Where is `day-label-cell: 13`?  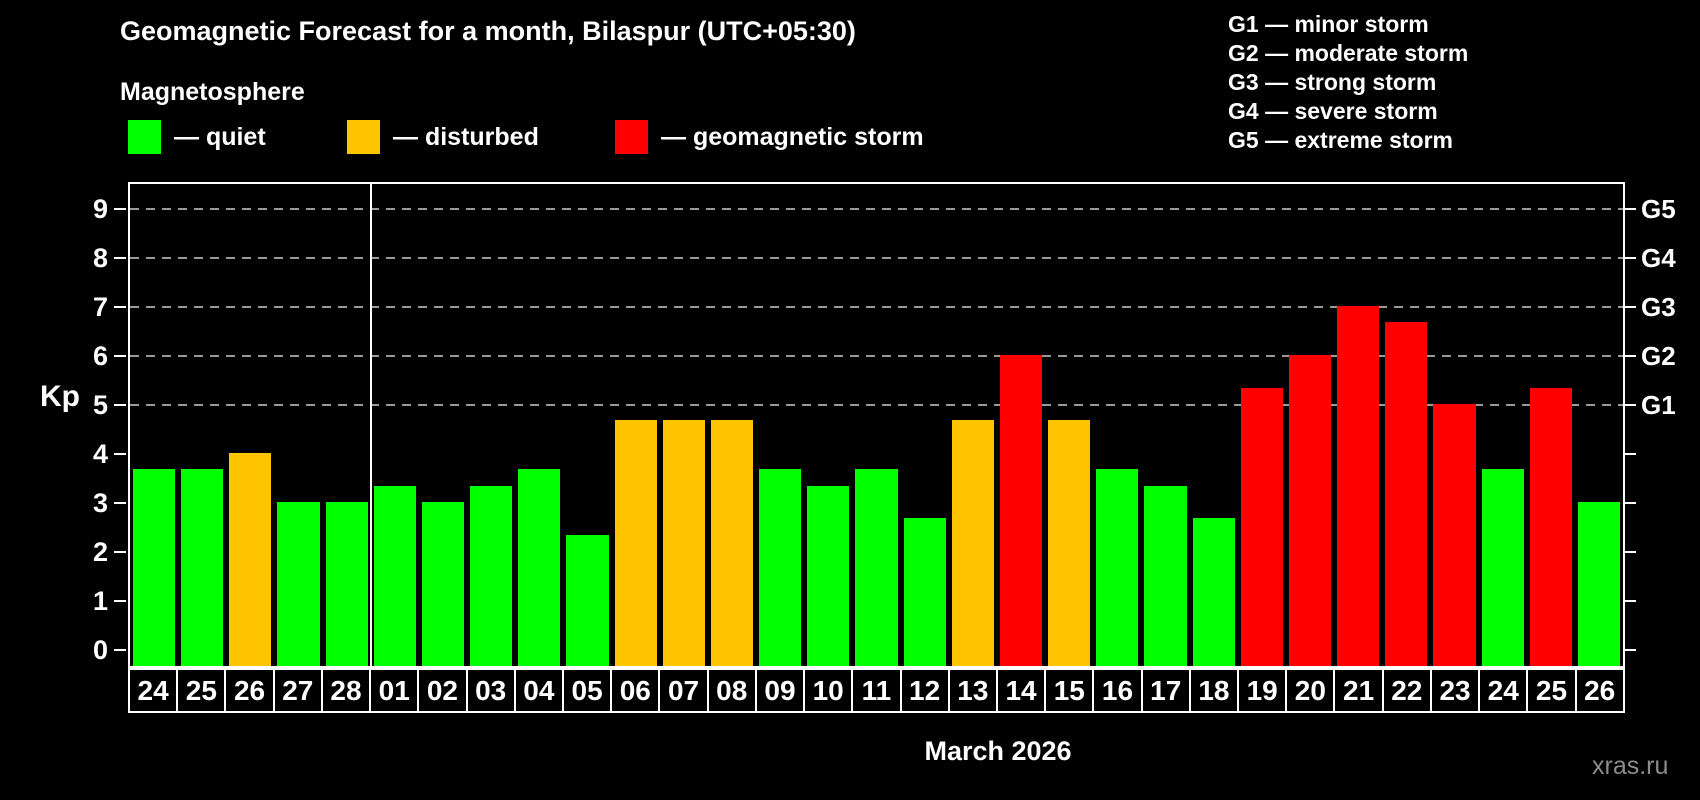 day-label-cell: 13 is located at coordinates (972, 690).